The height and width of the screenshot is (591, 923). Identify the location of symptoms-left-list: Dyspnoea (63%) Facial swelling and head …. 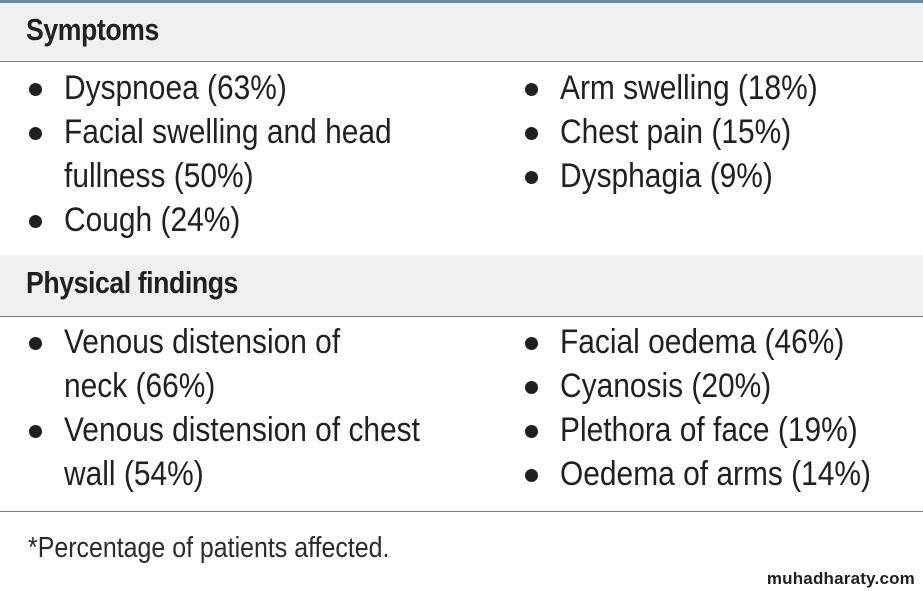
(244, 154).